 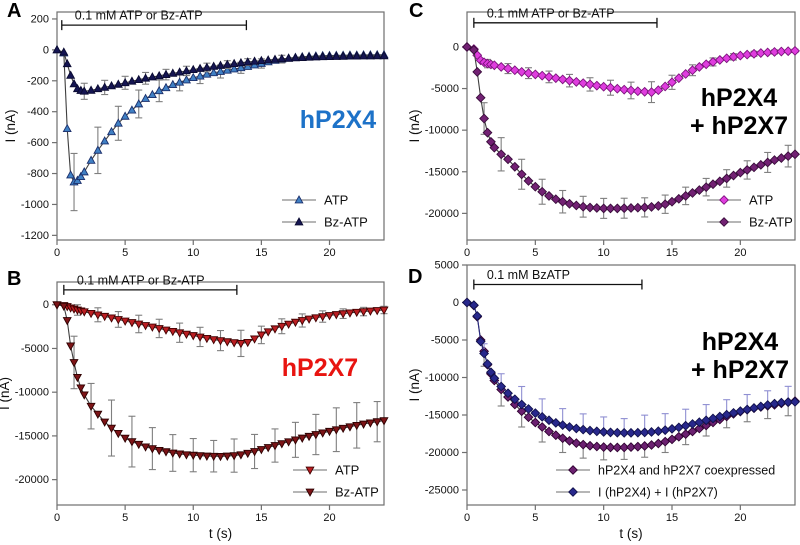 I want to click on application-bar: 0.1 mM BzATP, so click(x=558, y=279).